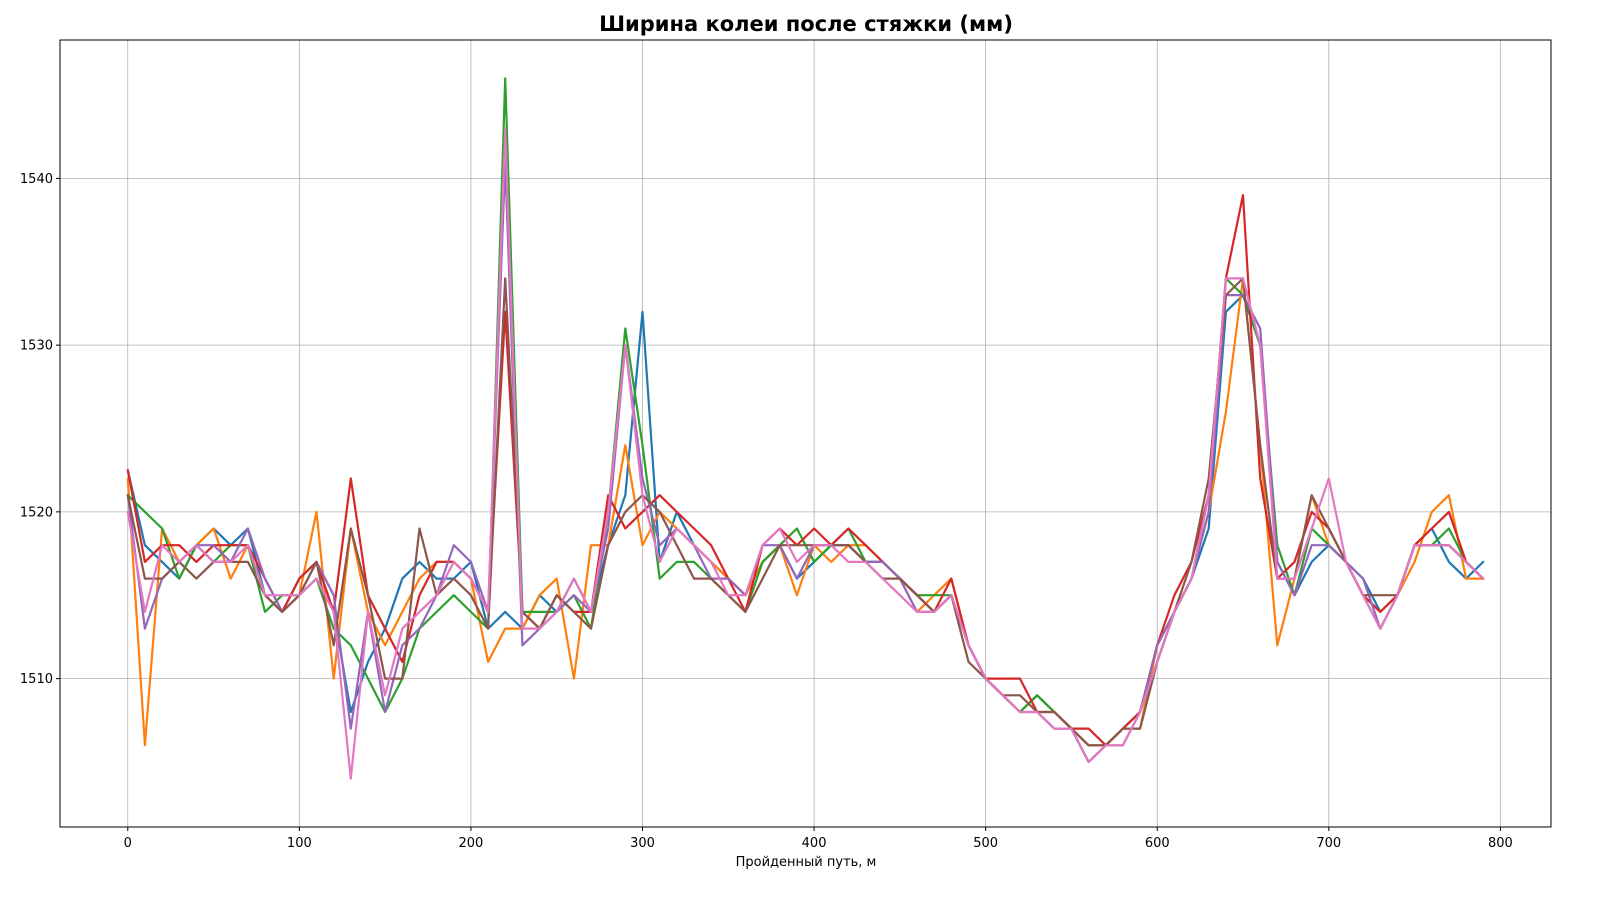  I want to click on x-axis-label: Пройденный путь, м, so click(806, 862).